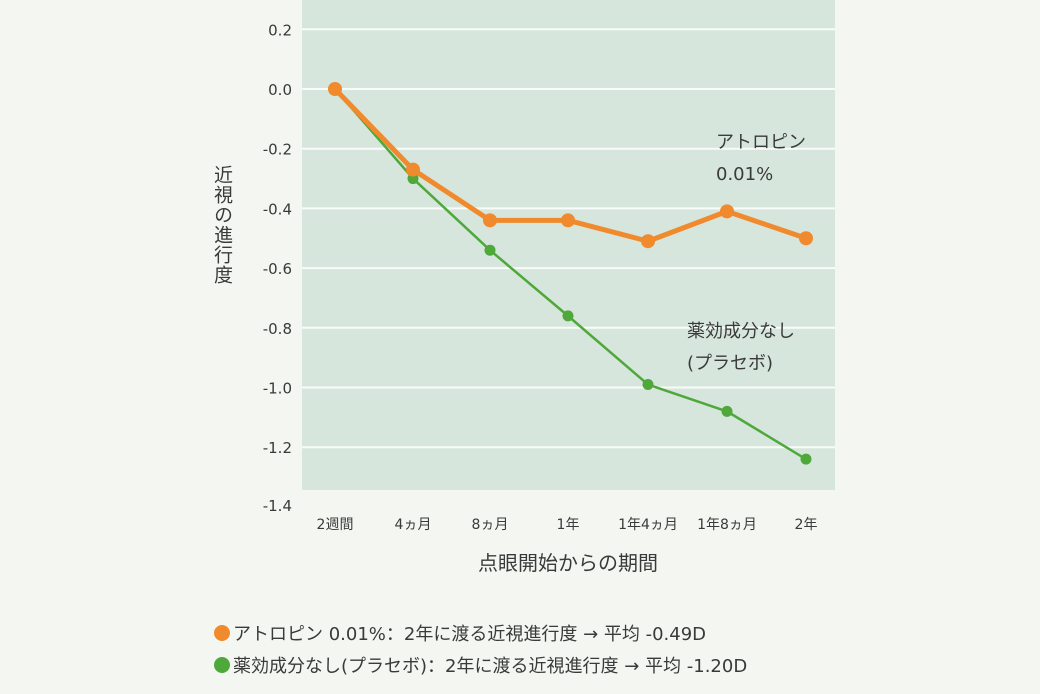 This screenshot has width=1040, height=694. I want to click on series-label: 薬効成分なし, so click(741, 331).